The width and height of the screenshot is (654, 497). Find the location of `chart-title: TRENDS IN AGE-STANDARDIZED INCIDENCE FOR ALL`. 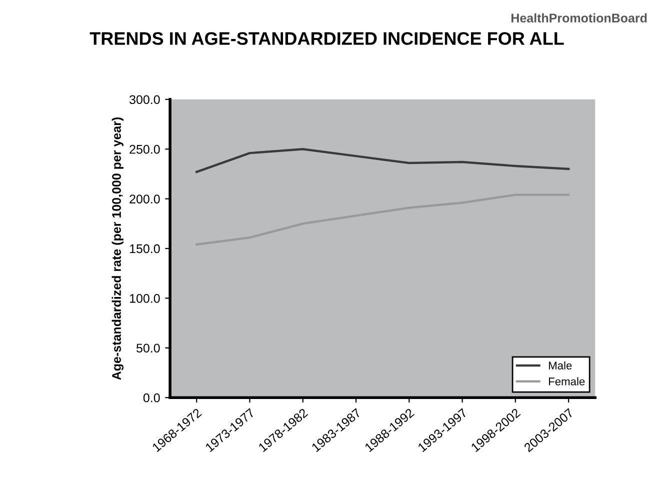

chart-title: TRENDS IN AGE-STANDARDIZED INCIDENCE FOR ALL is located at coordinates (327, 38).